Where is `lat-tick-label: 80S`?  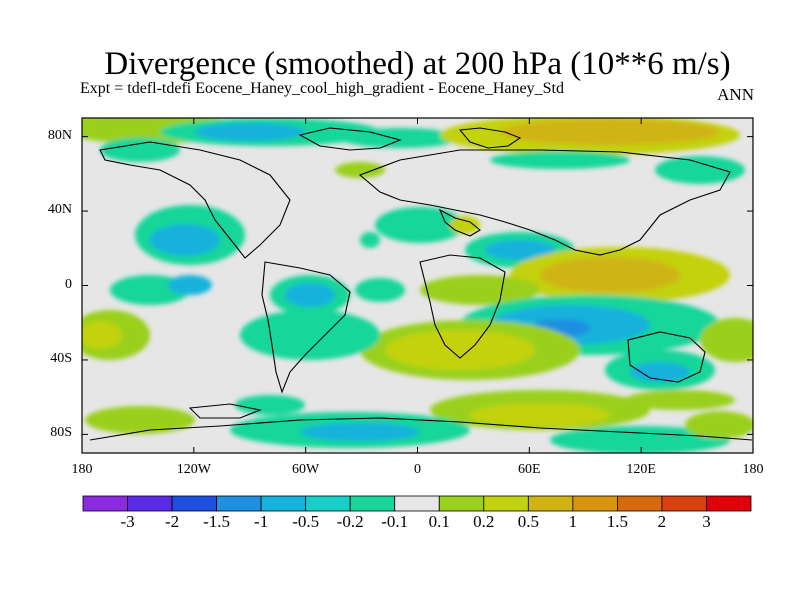
lat-tick-label: 80S is located at coordinates (61, 433).